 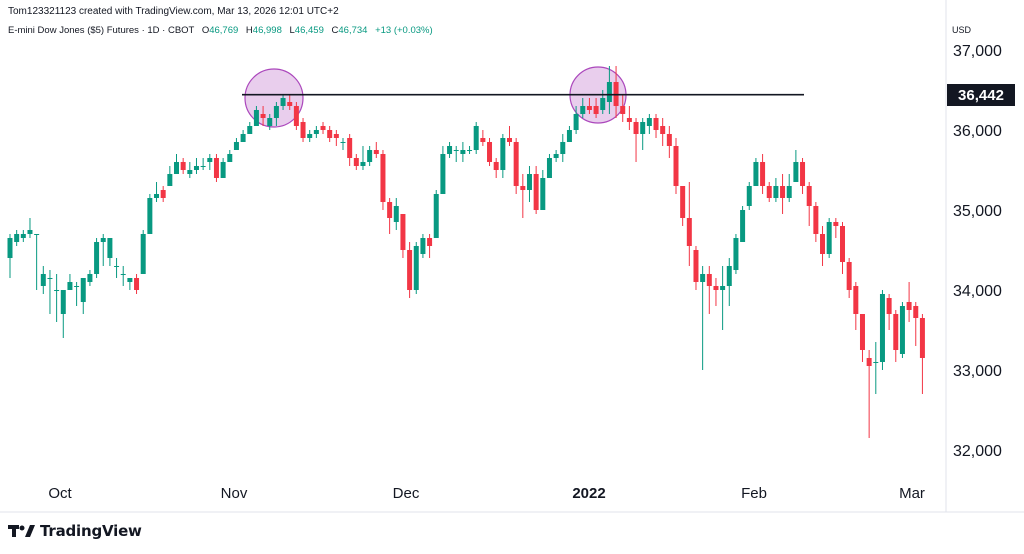 I want to click on time-axis: Oct Nov Dec 2022 Feb Mar, so click(x=486, y=493).